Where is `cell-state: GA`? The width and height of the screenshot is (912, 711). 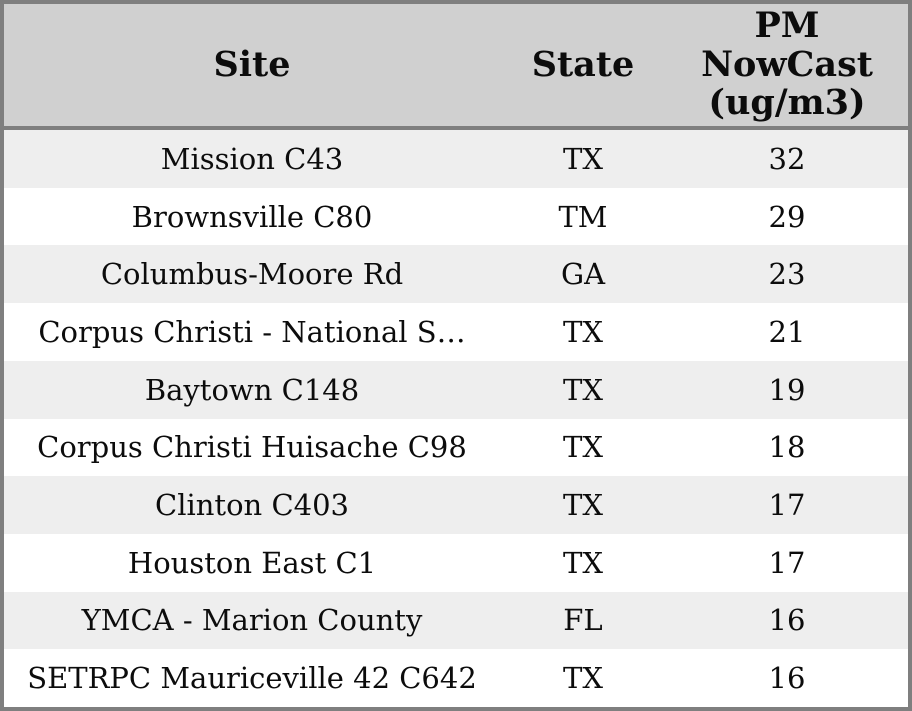 cell-state: GA is located at coordinates (583, 274).